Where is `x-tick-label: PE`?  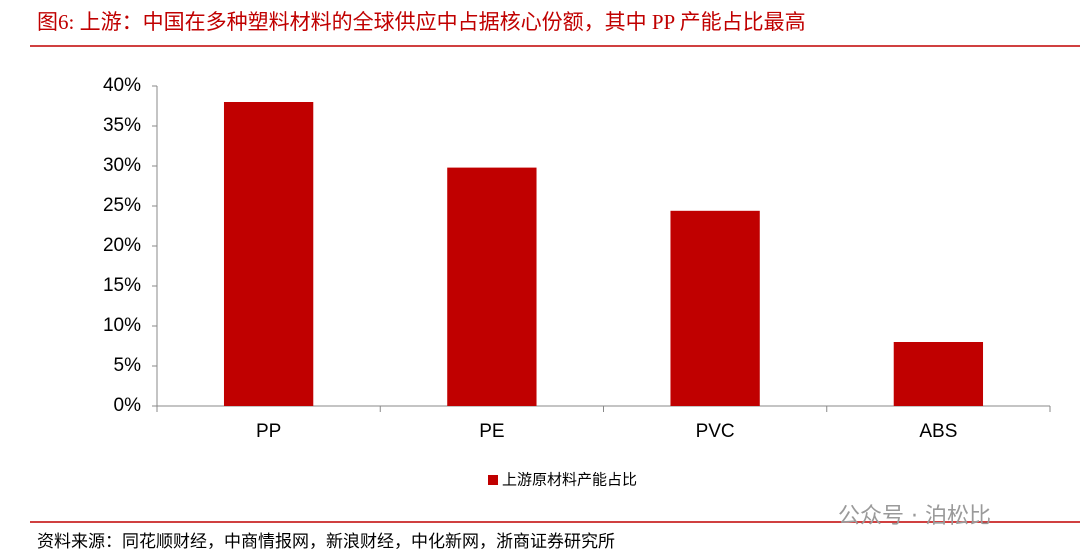 x-tick-label: PE is located at coordinates (491, 431).